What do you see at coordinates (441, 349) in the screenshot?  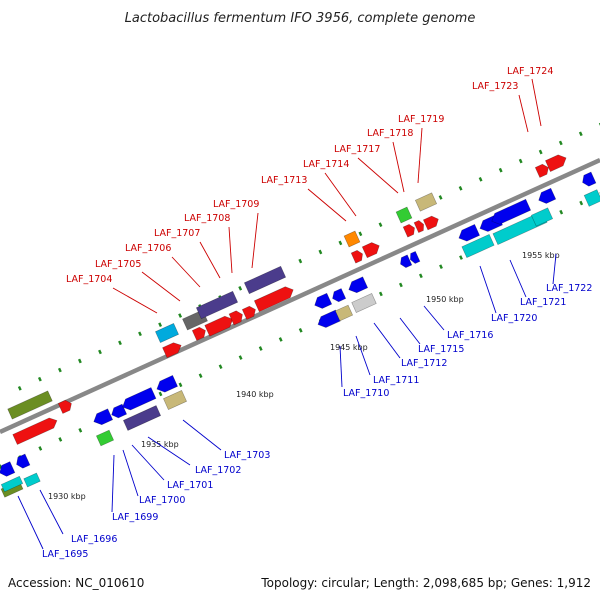 I see `gene-label: LAF_1715` at bounding box center [441, 349].